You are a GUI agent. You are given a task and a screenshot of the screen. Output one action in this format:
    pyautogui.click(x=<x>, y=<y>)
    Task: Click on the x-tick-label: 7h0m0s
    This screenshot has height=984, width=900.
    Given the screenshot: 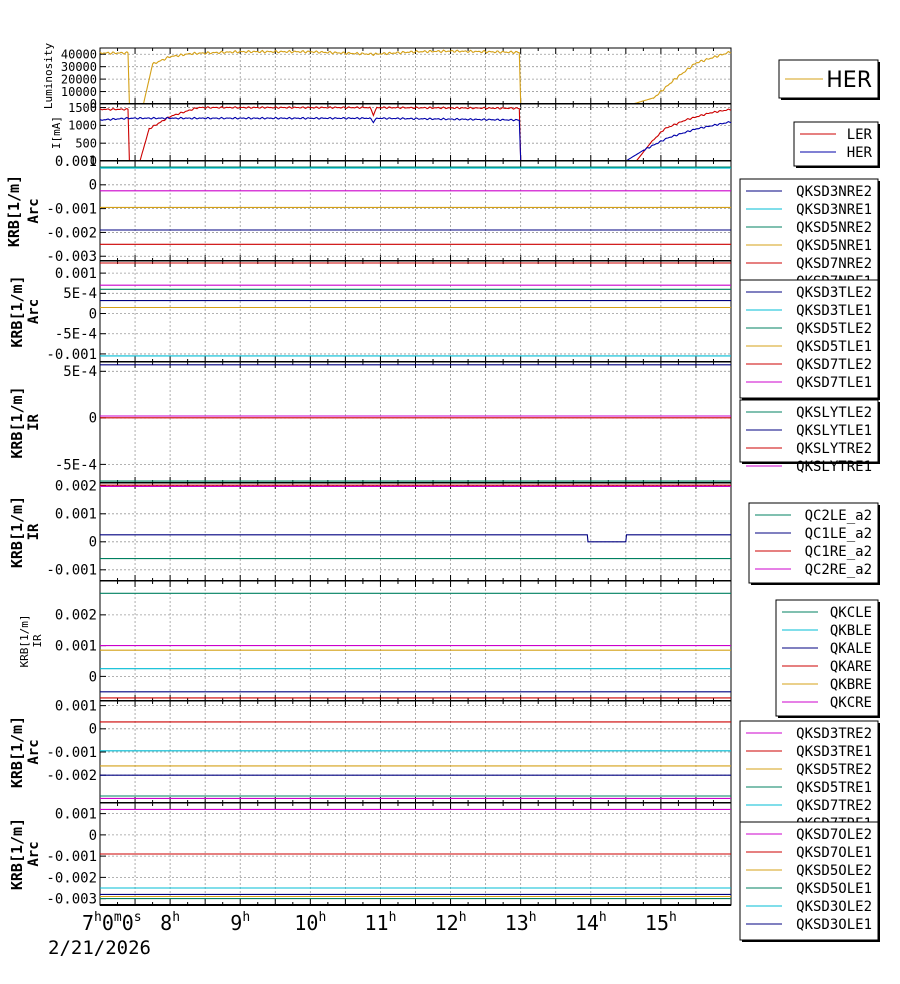 What is the action you would take?
    pyautogui.click(x=112, y=922)
    